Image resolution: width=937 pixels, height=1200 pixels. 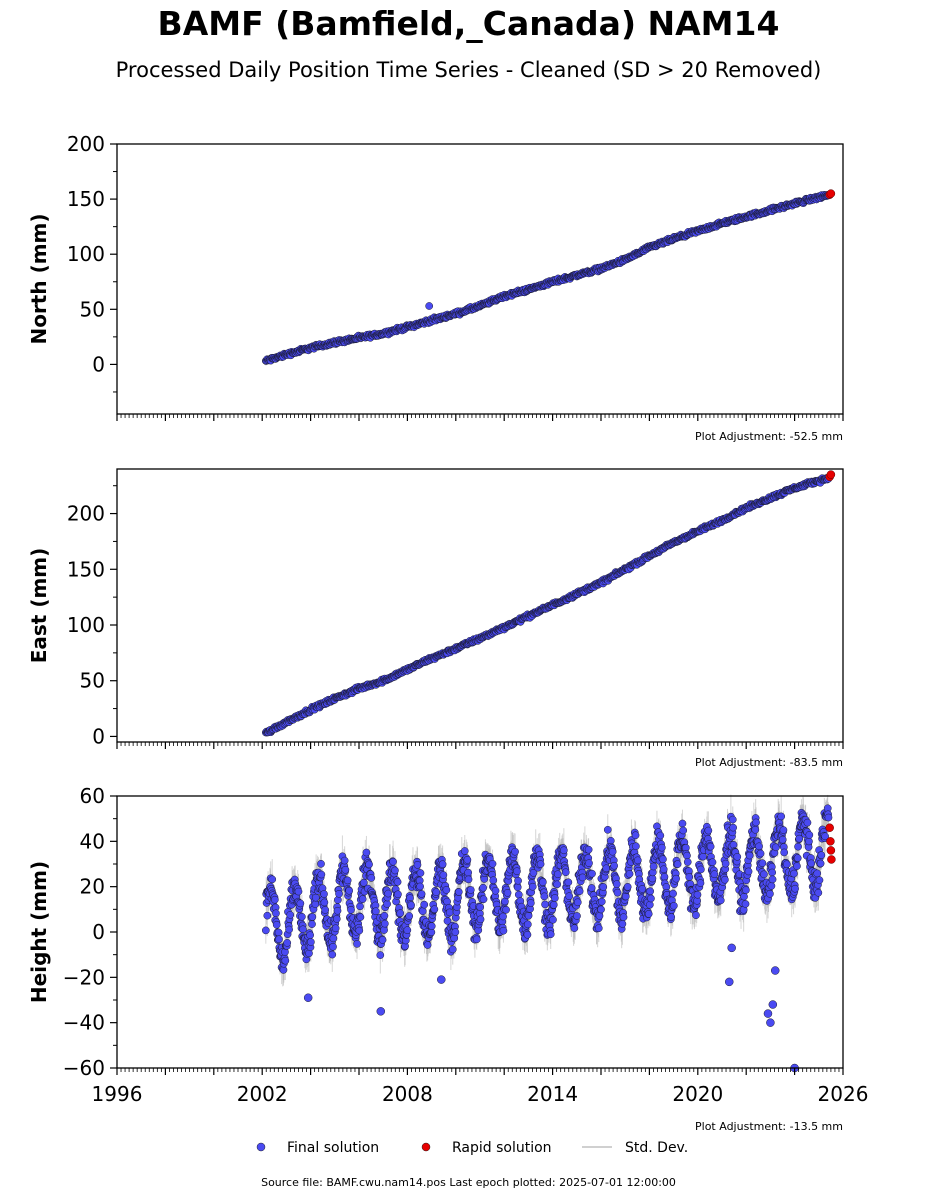 I want to click on y-axis-label: North (mm), so click(x=39, y=278).